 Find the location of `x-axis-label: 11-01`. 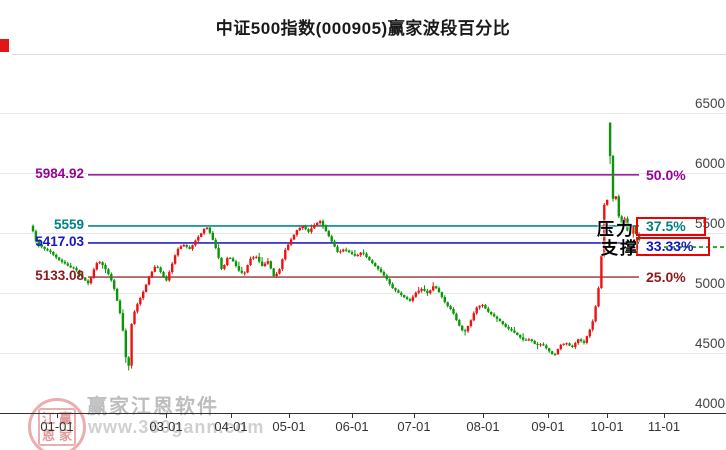

x-axis-label: 11-01 is located at coordinates (664, 426).